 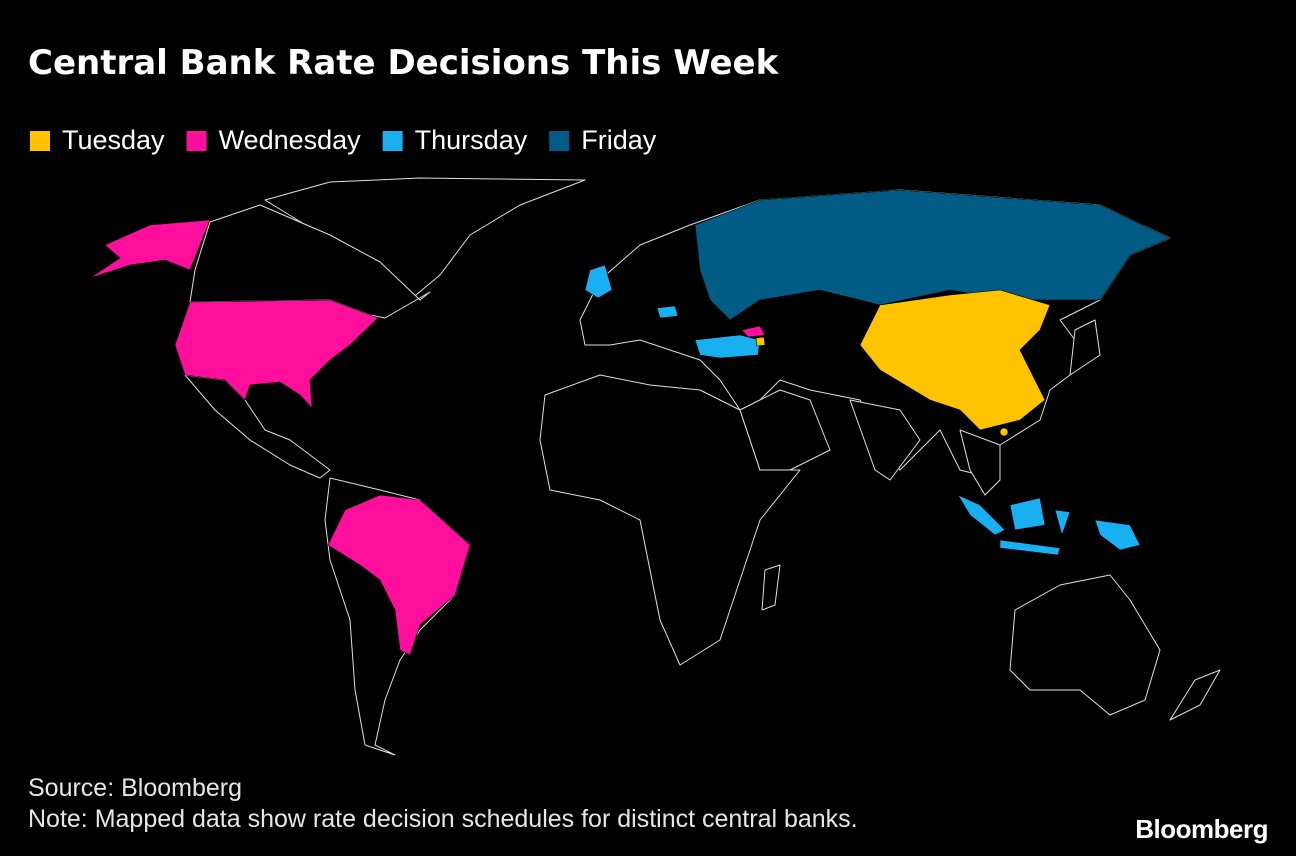 I want to click on legend-label: Thursday, so click(x=471, y=140).